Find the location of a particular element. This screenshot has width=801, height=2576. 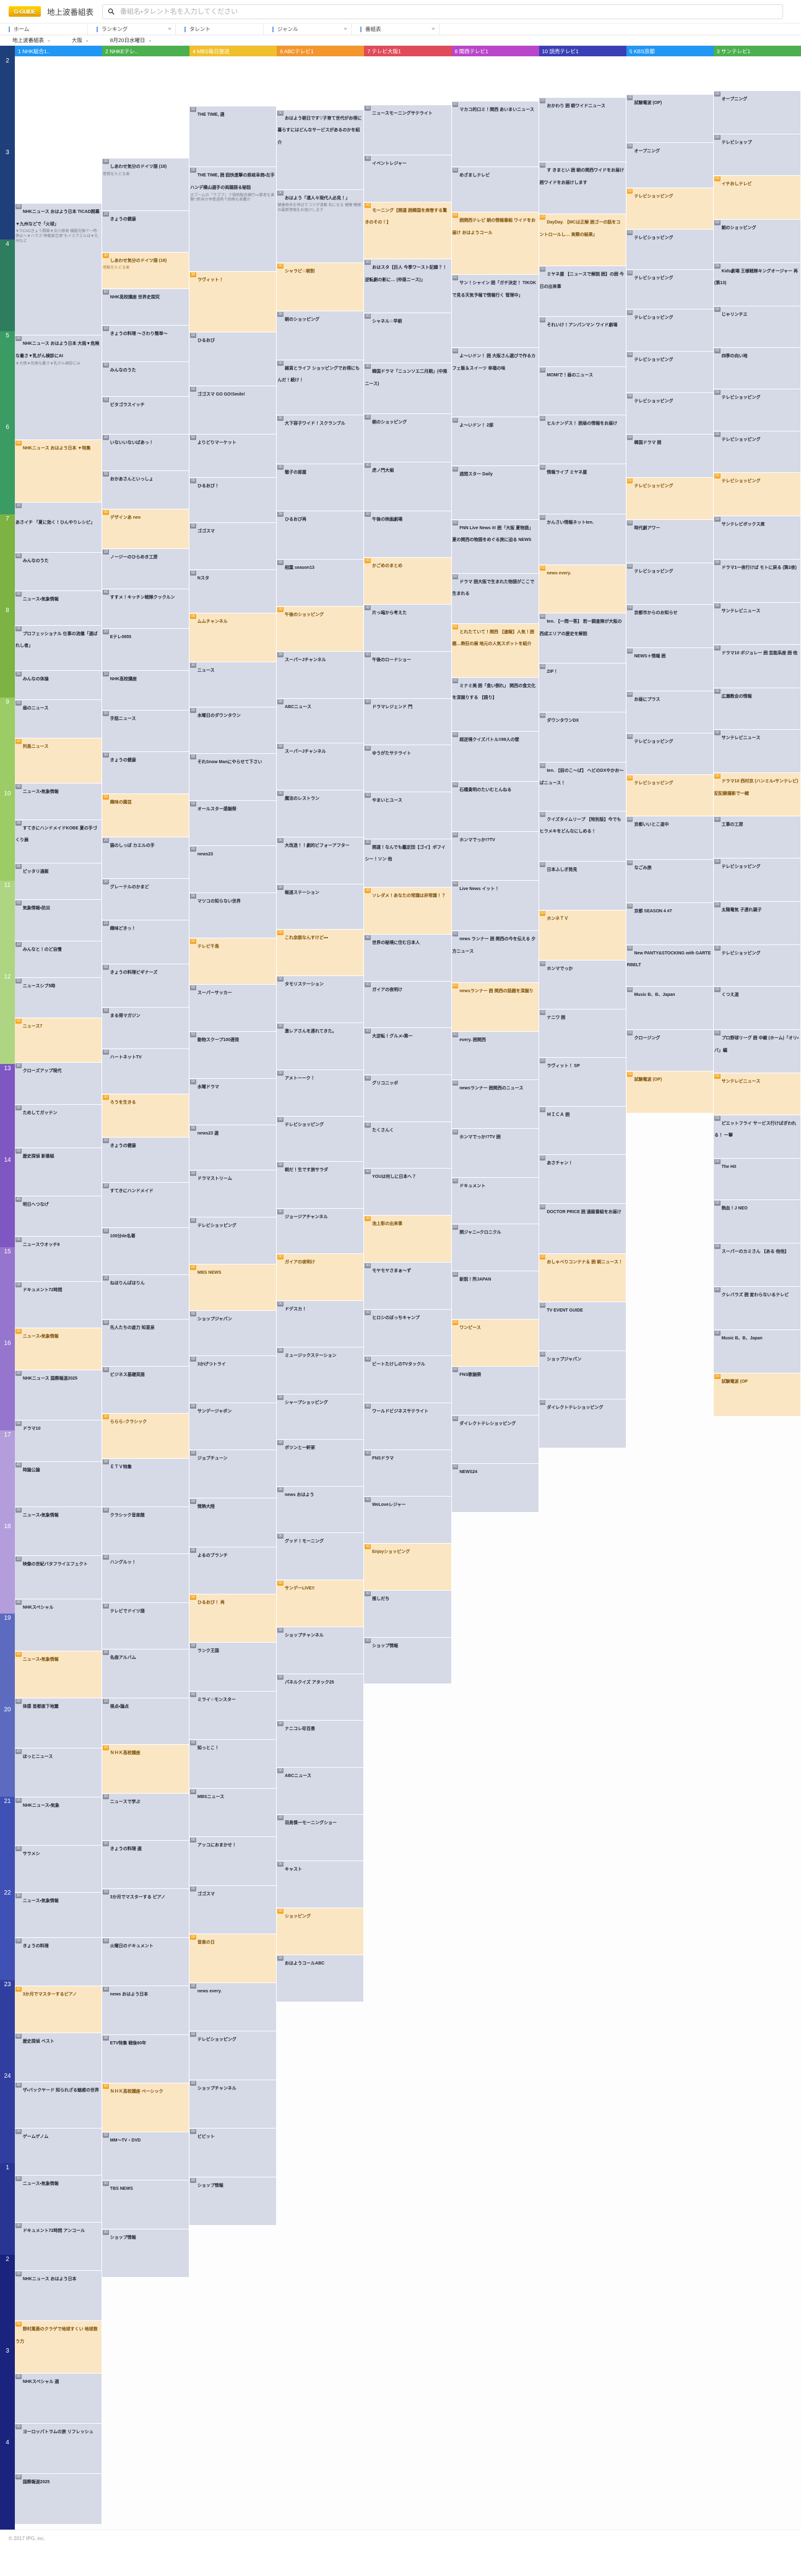

program-cell: 00WeLoveレジャー is located at coordinates (408, 1520).